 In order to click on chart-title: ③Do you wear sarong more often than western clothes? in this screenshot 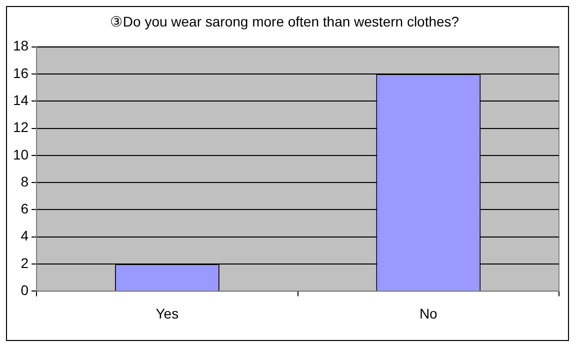, I will do `click(285, 21)`.